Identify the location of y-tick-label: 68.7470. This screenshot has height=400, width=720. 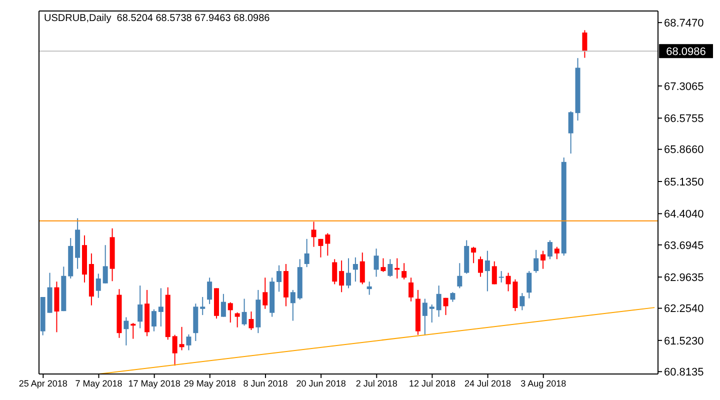
(684, 23).